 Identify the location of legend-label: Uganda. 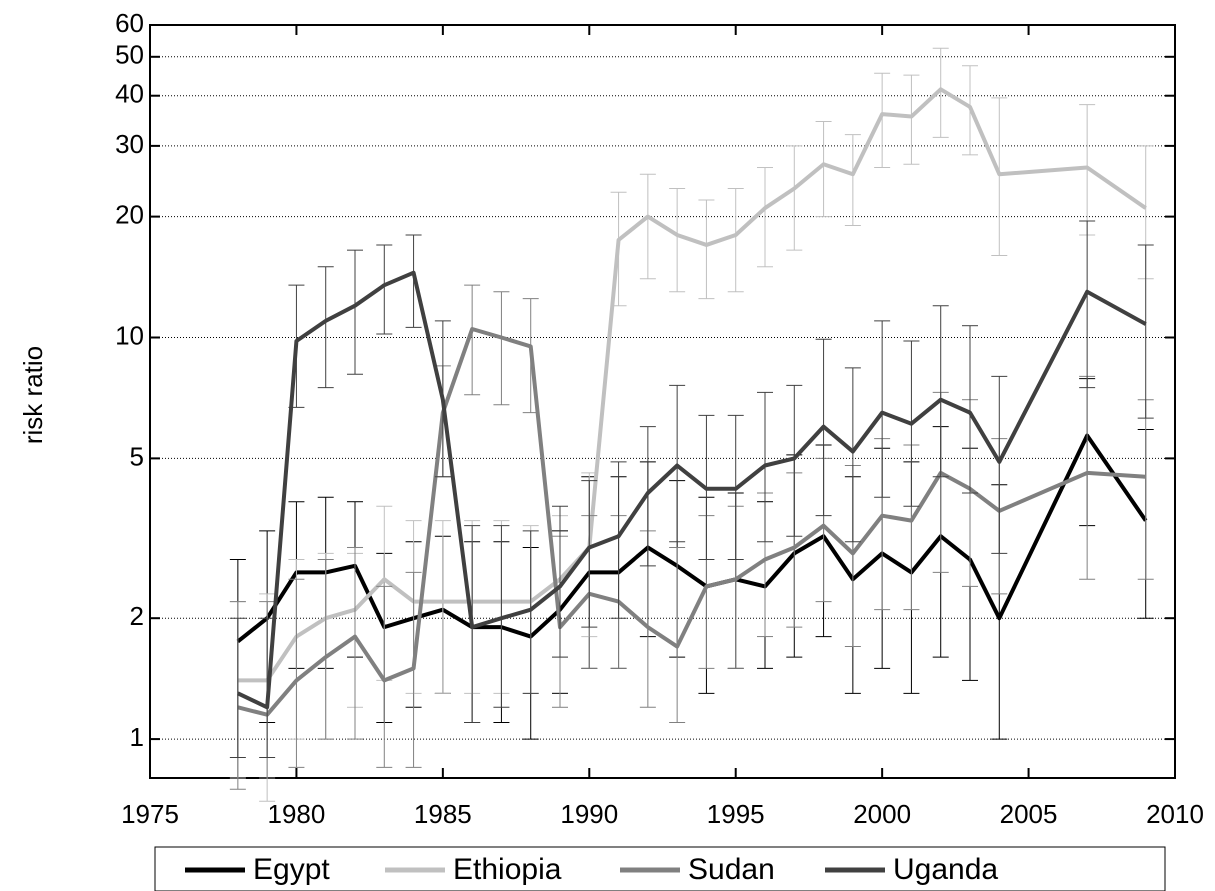
(945, 869).